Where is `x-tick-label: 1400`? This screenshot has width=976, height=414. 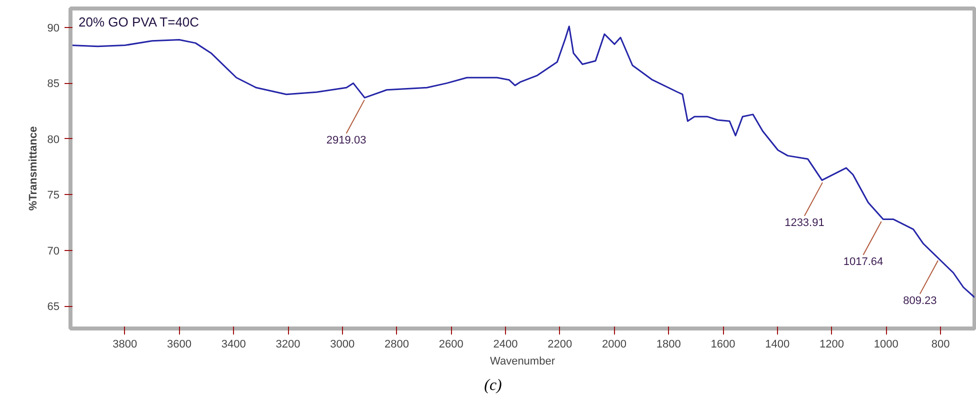 x-tick-label: 1400 is located at coordinates (777, 344).